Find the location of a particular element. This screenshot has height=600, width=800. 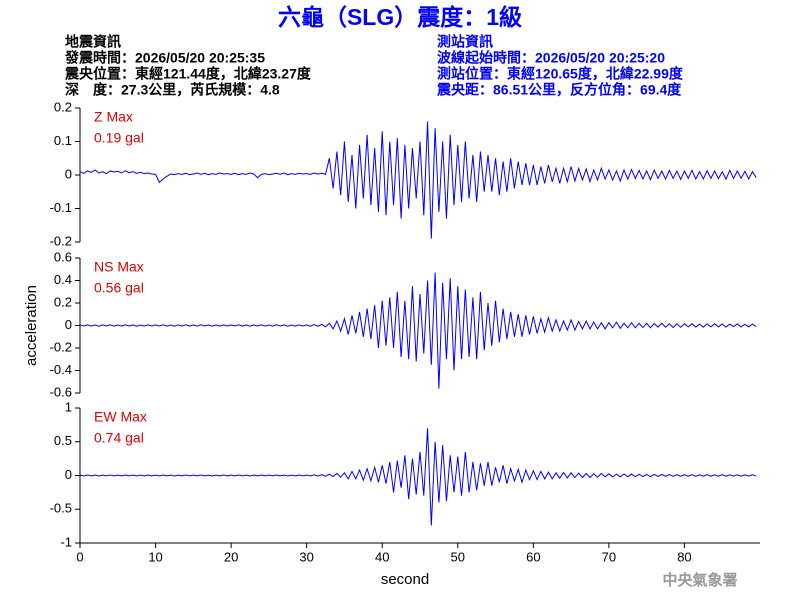

y-tick-label: -0.6 is located at coordinates (61, 391).